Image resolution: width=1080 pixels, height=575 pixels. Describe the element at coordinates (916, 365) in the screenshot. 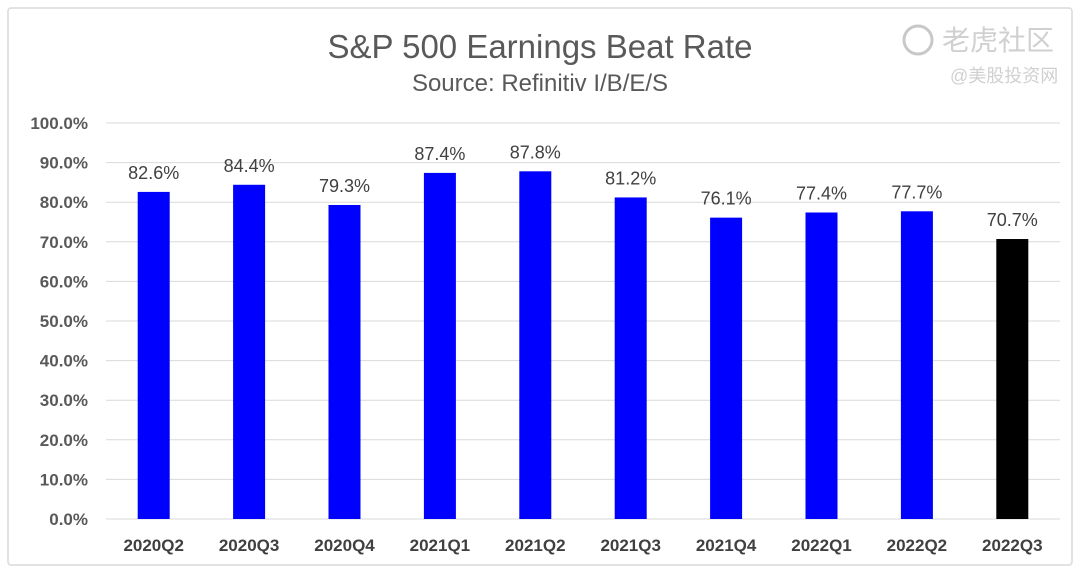

I see `bar-2022Q2` at that location.